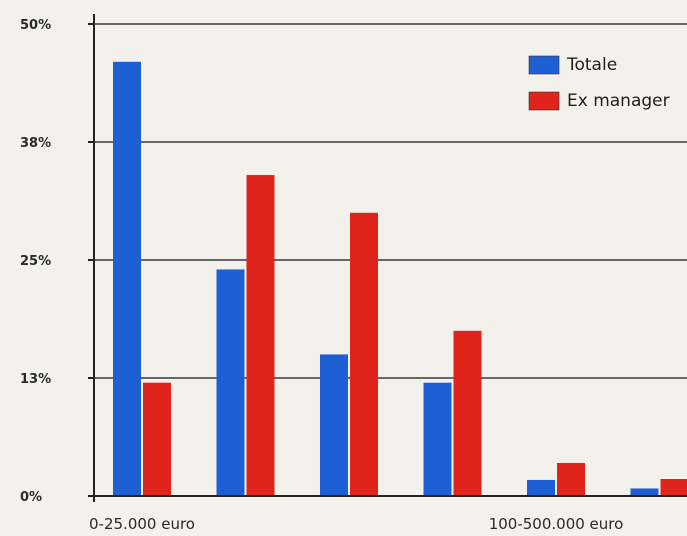 The height and width of the screenshot is (536, 687). I want to click on y-tick-label: 50%, so click(35, 25).